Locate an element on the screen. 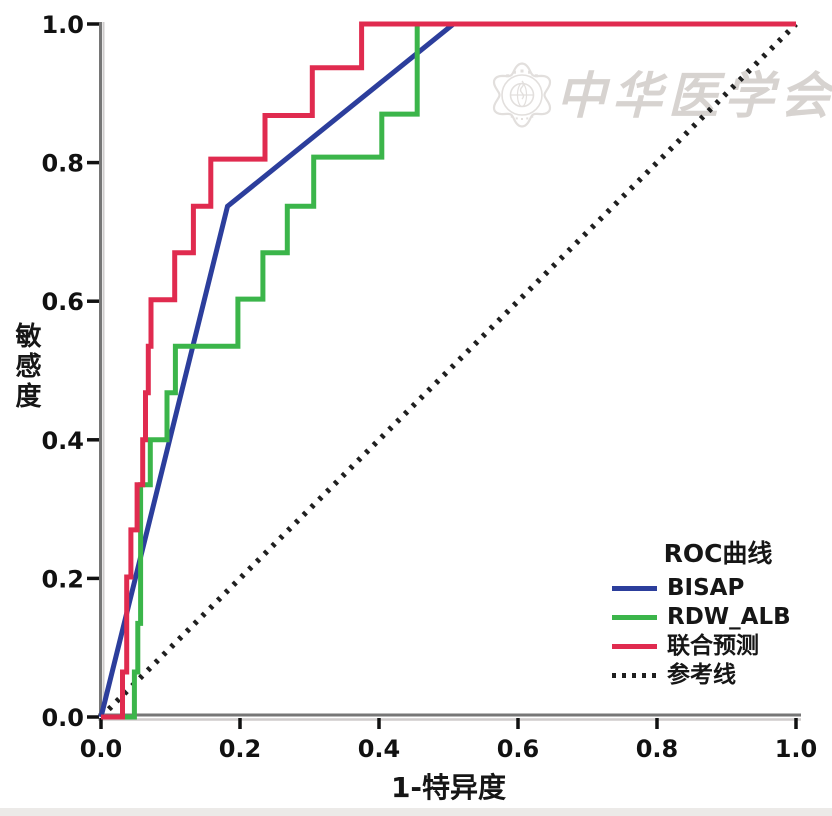 The image size is (832, 816). y-tick-label: 0.0 is located at coordinates (62, 718).